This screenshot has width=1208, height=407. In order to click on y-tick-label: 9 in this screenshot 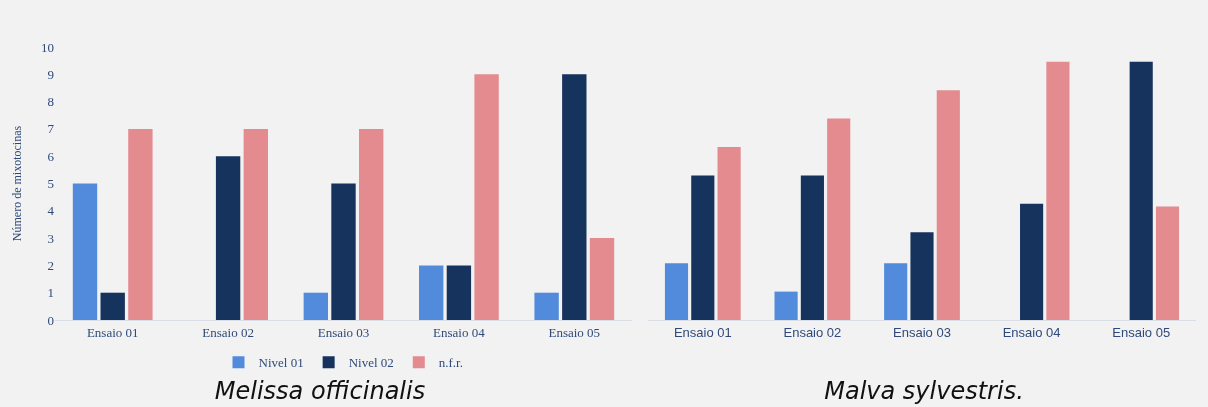, I will do `click(50, 74)`.